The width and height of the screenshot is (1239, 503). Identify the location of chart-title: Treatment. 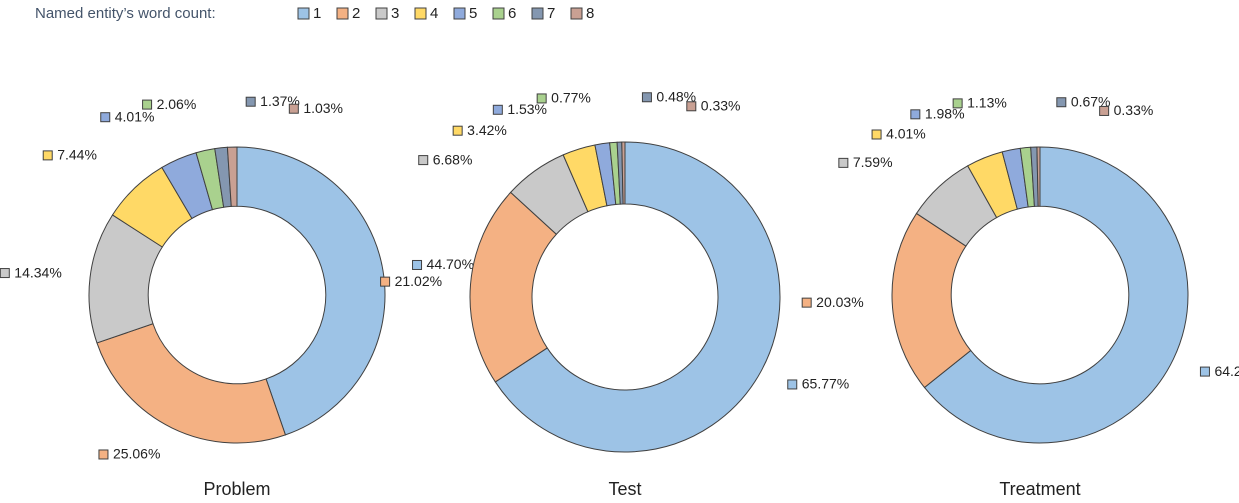
(1039, 489).